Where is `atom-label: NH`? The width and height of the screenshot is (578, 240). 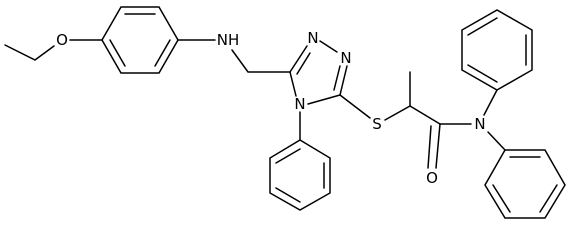
atom-label: NH is located at coordinates (228, 40).